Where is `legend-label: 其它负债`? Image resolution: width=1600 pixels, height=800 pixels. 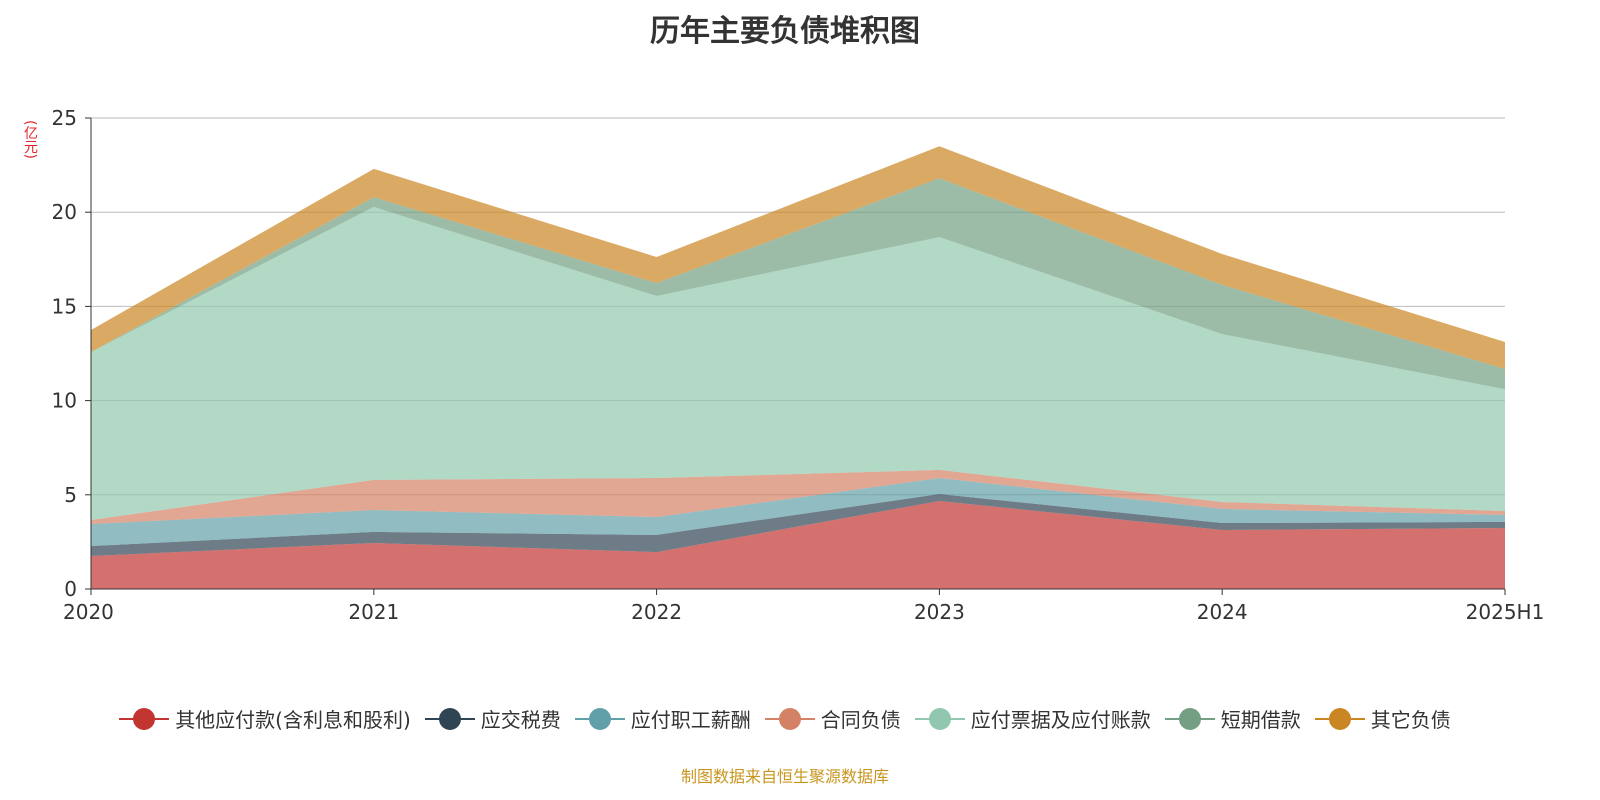 legend-label: 其它负债 is located at coordinates (1410, 720).